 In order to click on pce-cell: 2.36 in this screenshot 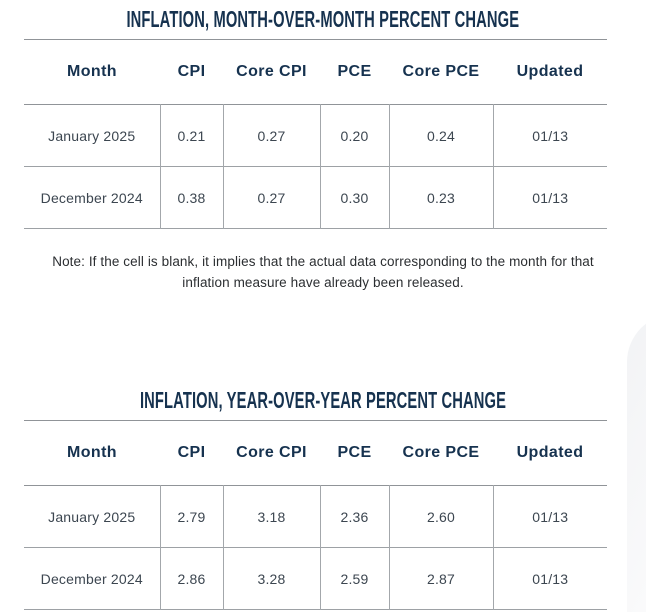, I will do `click(354, 516)`.